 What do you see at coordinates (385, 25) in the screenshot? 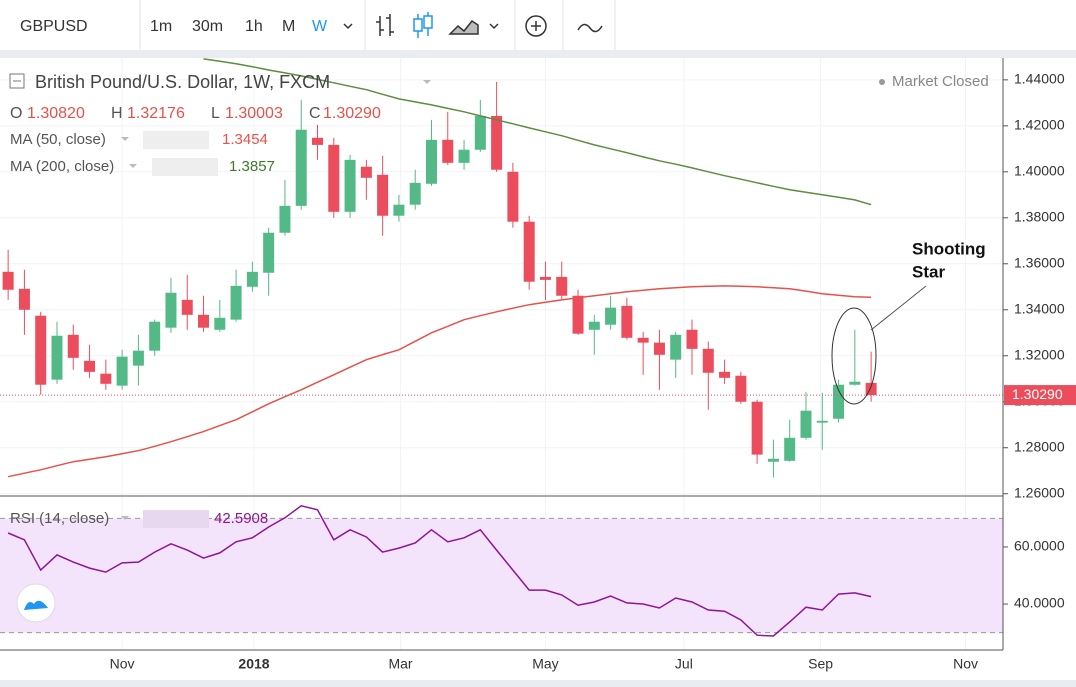
I see `bar-icon` at bounding box center [385, 25].